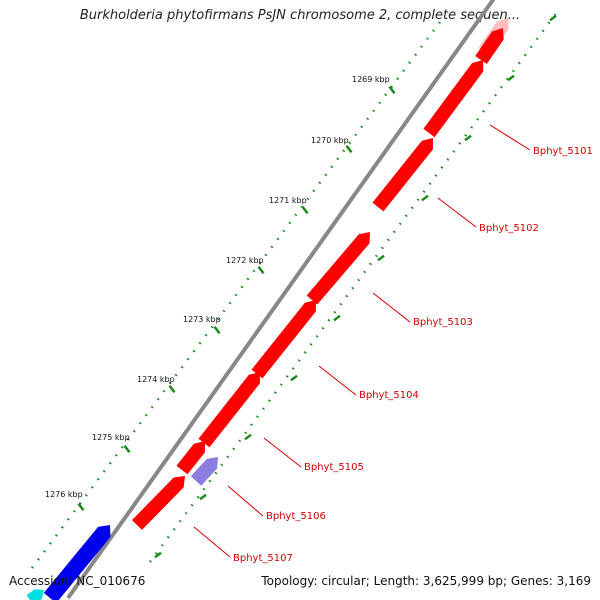 The image size is (600, 600). Describe the element at coordinates (334, 467) in the screenshot. I see `gene-label: Bphyt_5105` at that location.